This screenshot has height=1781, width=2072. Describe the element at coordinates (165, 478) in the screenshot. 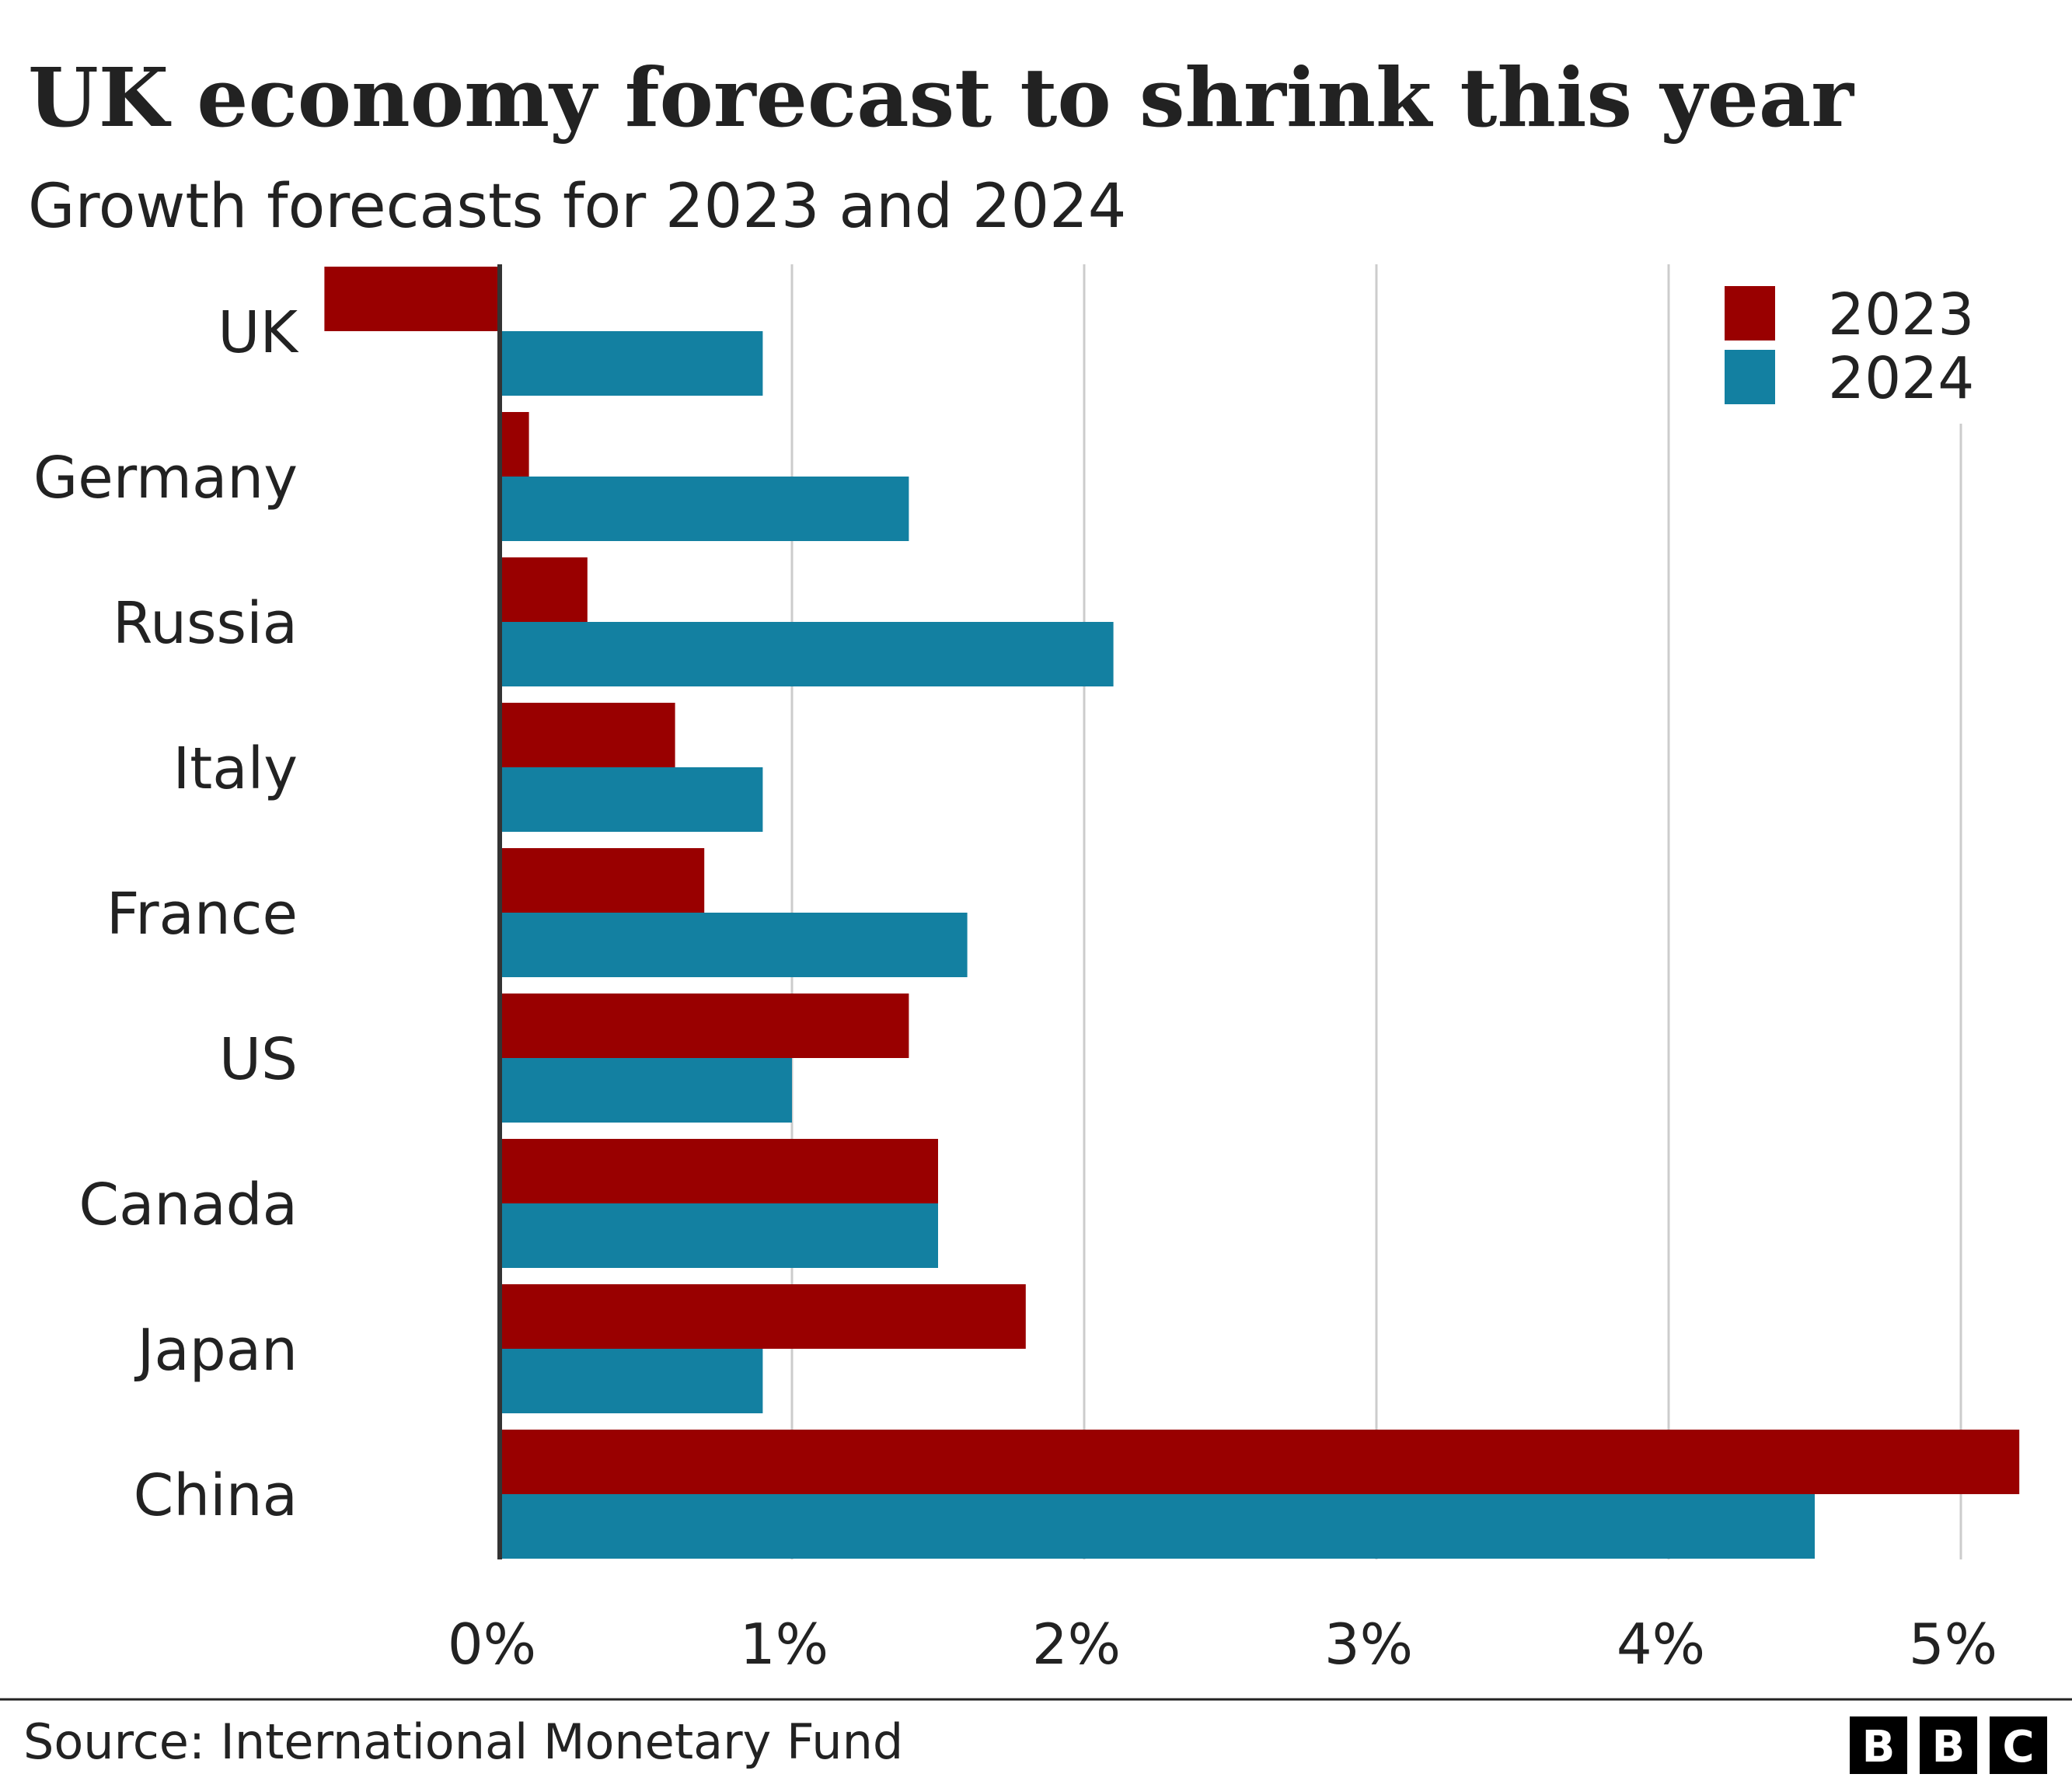

I see `category-label: Germany` at that location.